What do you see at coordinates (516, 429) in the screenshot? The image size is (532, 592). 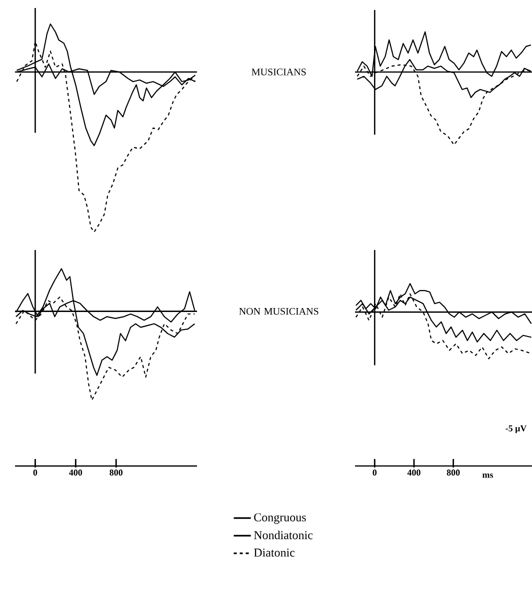 I see `text: -5 μV` at bounding box center [516, 429].